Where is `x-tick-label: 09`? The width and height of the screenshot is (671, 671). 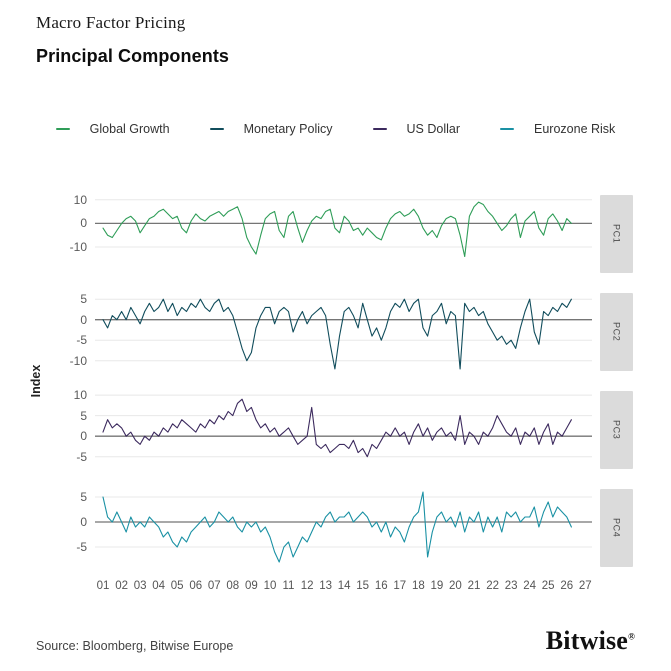 x-tick-label: 09 is located at coordinates (251, 586).